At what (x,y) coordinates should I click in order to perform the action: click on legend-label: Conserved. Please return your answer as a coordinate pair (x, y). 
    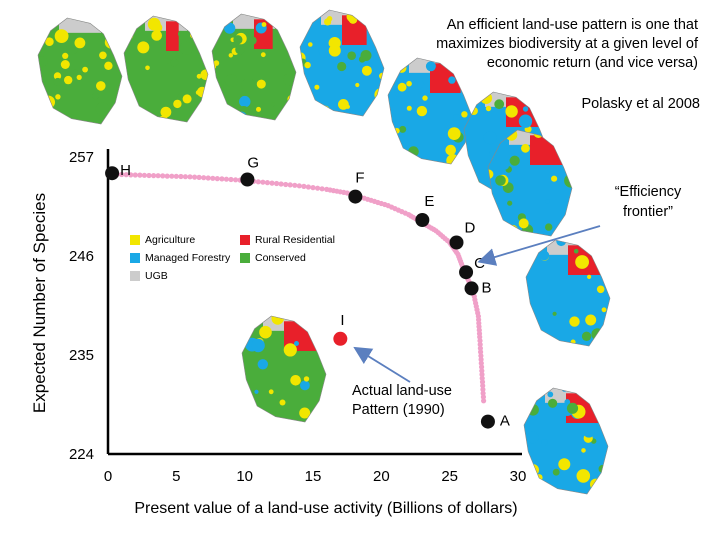
    Looking at the image, I should click on (280, 258).